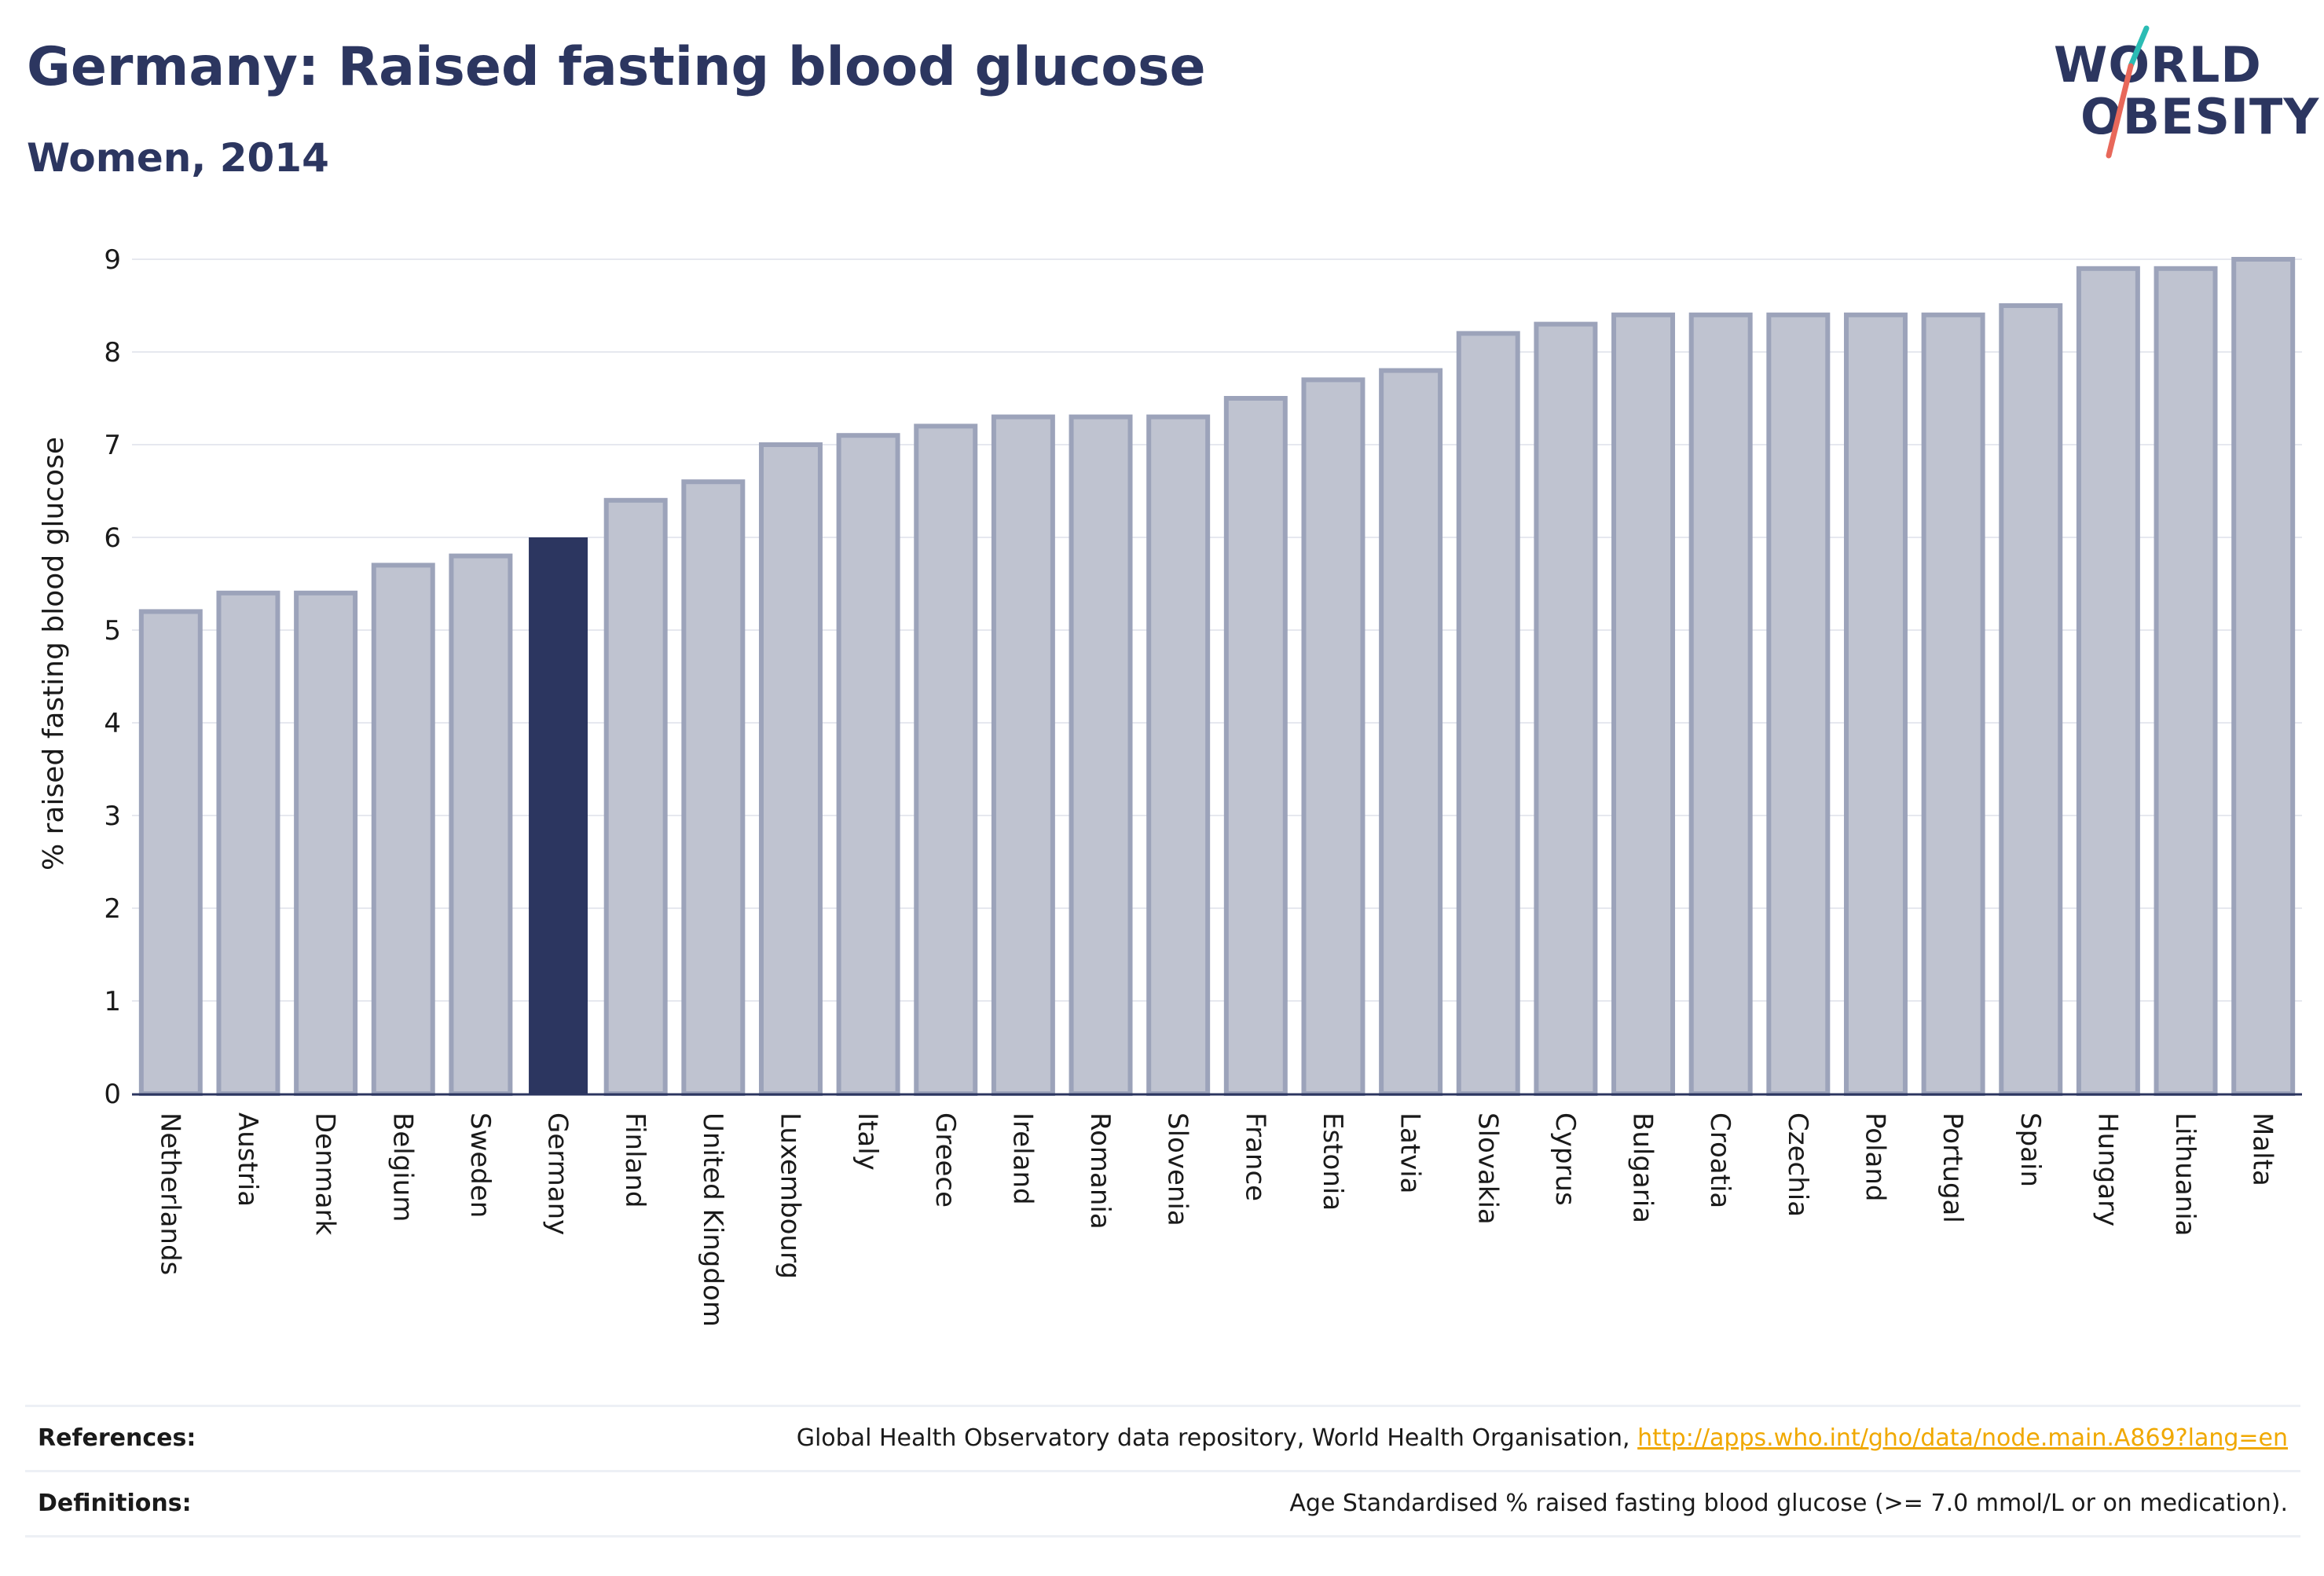 The height and width of the screenshot is (1576, 2324). What do you see at coordinates (115, 1503) in the screenshot?
I see `definitions-label: Definitions:` at bounding box center [115, 1503].